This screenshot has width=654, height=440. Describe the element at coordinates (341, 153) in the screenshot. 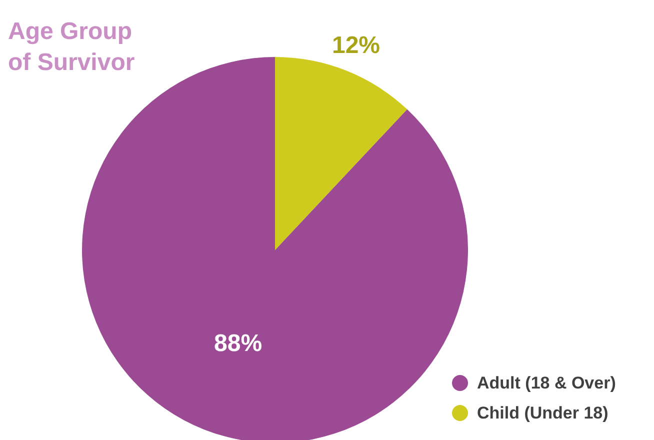

I see `pie-slice` at that location.